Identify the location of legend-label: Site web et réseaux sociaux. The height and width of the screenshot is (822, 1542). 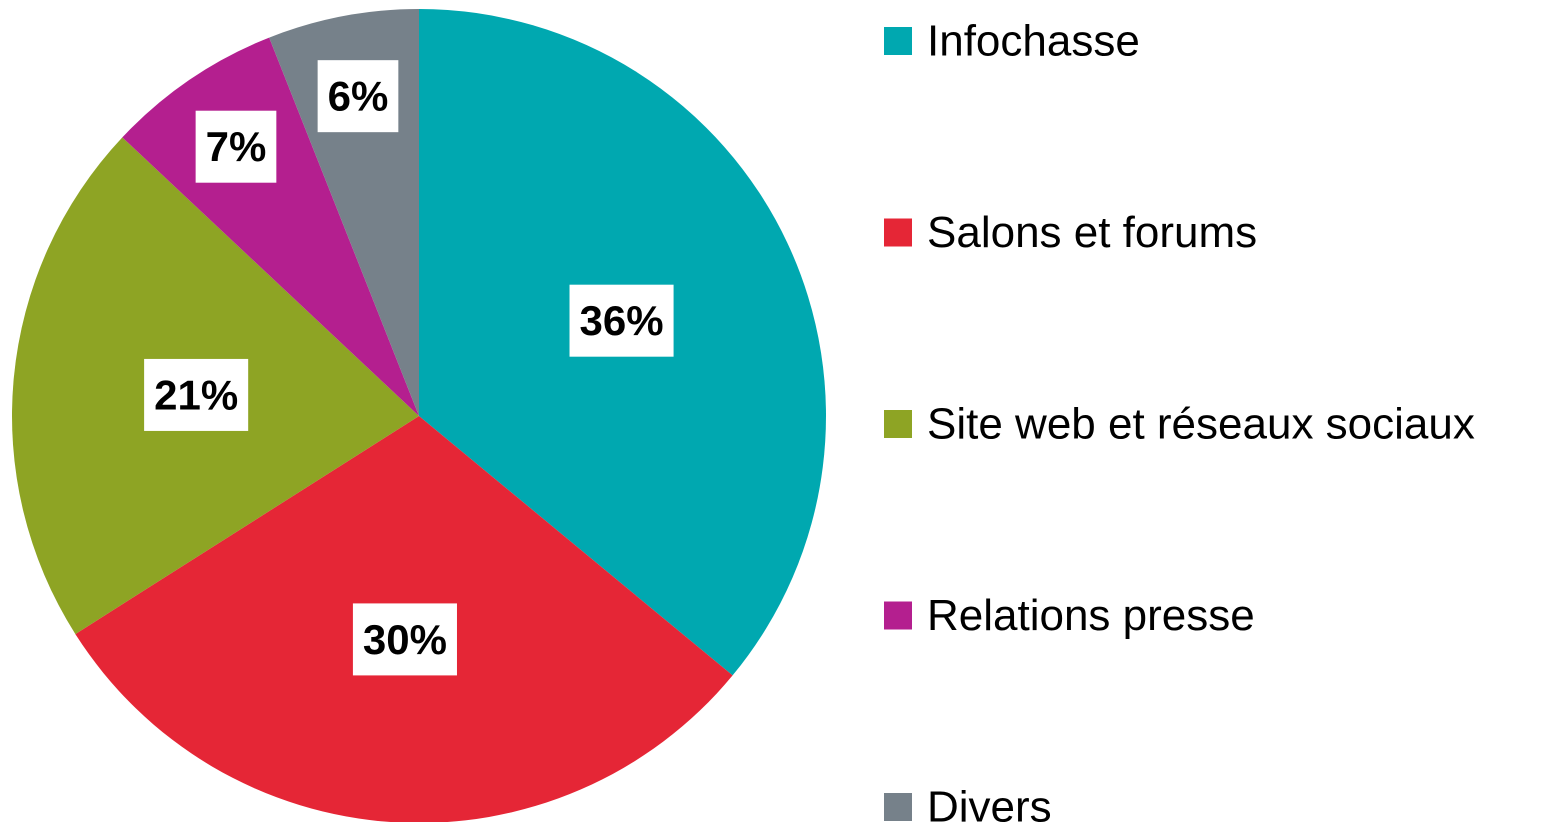
(1201, 424).